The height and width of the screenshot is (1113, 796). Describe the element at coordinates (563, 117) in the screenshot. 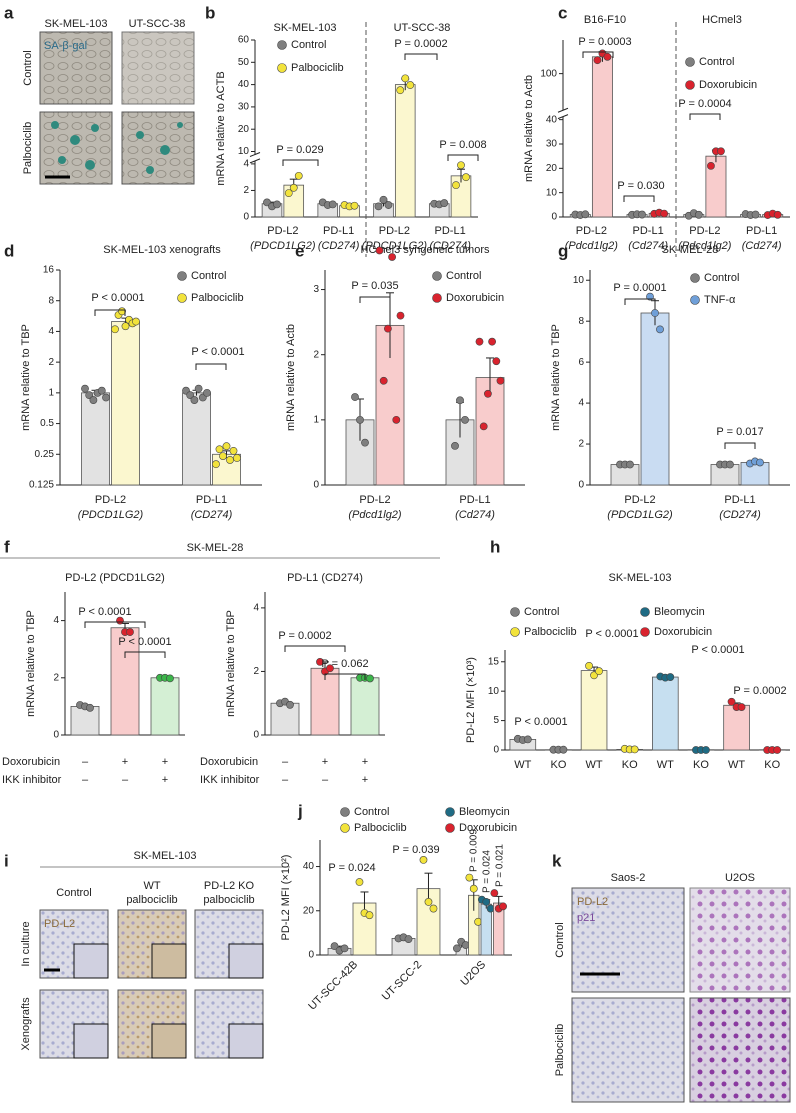

I see `axis-break-mark` at that location.